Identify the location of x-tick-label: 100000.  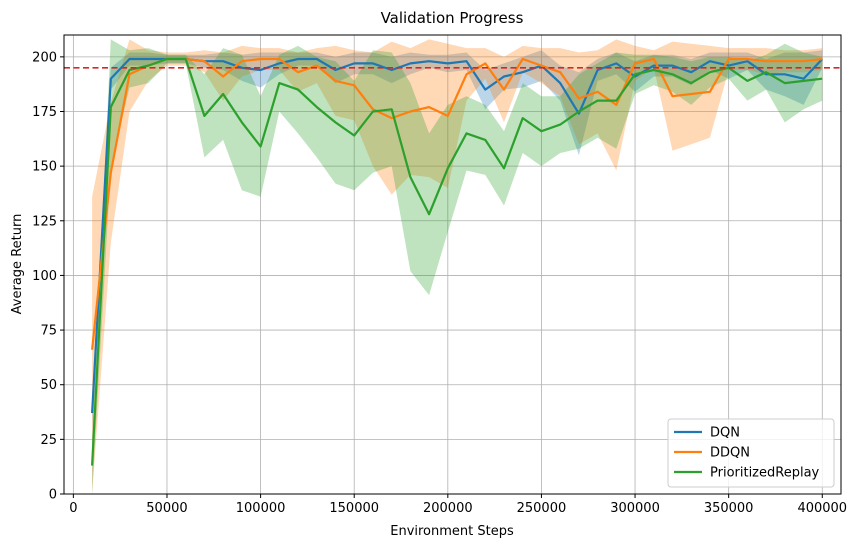
(261, 508).